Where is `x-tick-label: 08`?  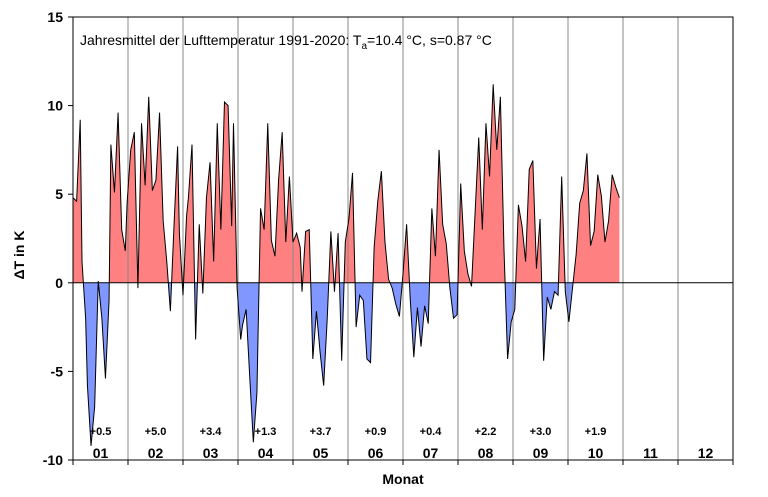 x-tick-label: 08 is located at coordinates (486, 453).